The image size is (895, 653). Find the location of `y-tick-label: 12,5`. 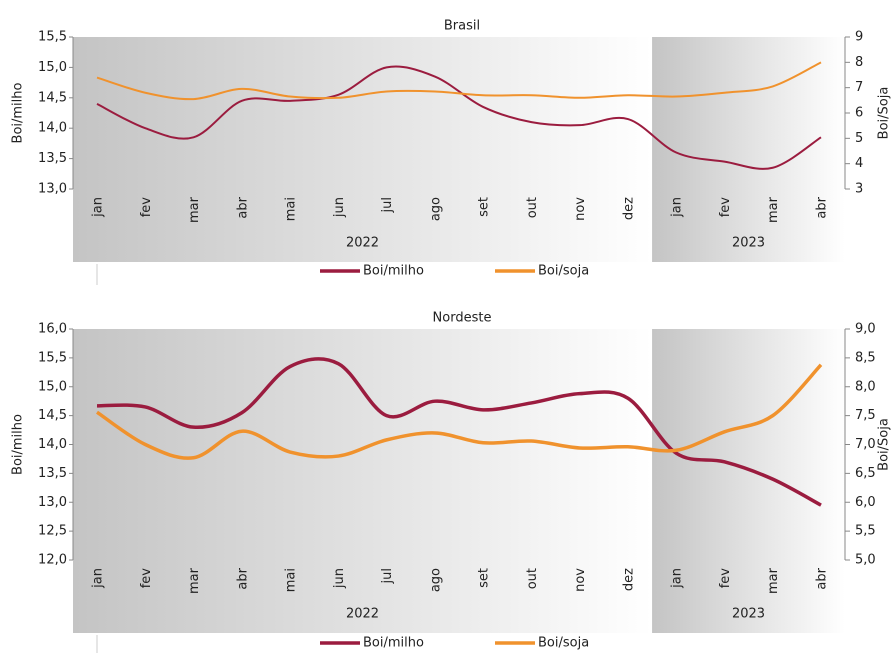

y-tick-label: 12,5 is located at coordinates (52, 531).